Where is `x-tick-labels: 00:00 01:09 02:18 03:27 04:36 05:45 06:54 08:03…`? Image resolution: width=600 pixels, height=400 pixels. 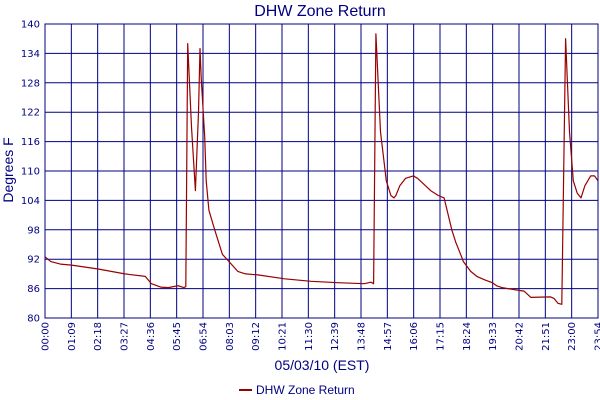
x-tick-labels: 00:00 01:09 02:18 03:27 04:36 05:45 06:54 08:03… is located at coordinates (320, 336).